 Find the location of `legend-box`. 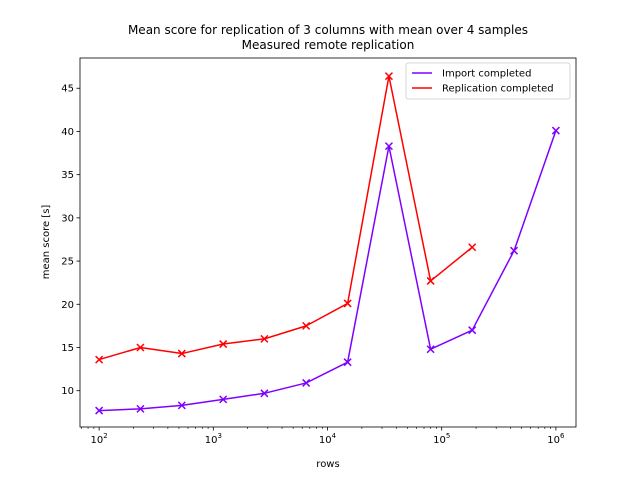

legend-box is located at coordinates (488, 81).